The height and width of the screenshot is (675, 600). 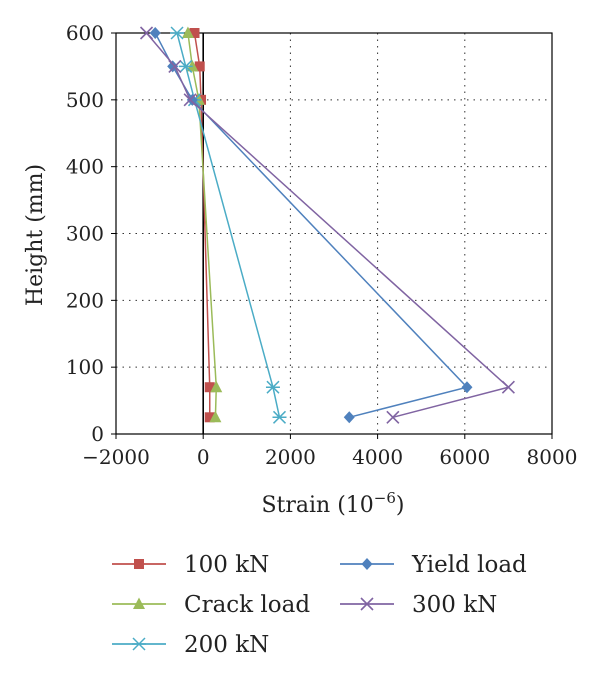 What do you see at coordinates (377, 457) in the screenshot?
I see `x-tick-label: 4000` at bounding box center [377, 457].